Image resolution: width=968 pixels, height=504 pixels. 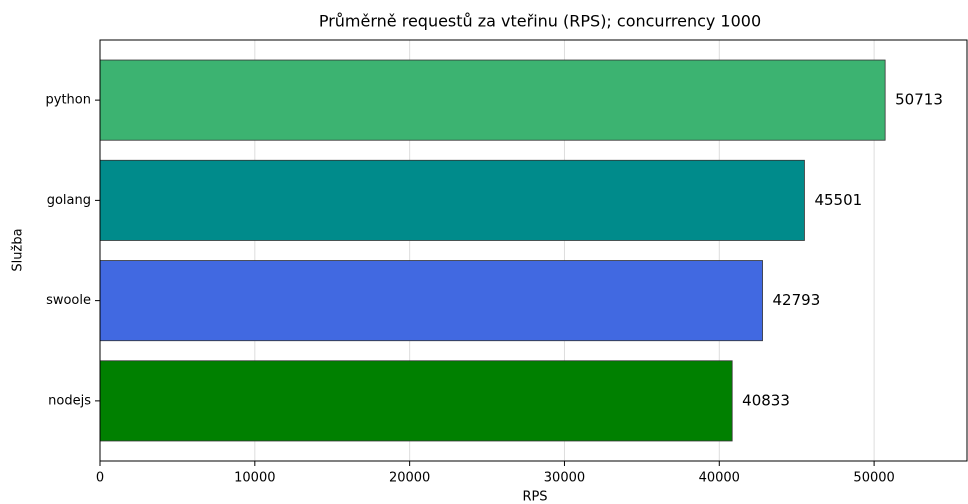 I want to click on y-tick-label: golang, so click(x=69, y=200).